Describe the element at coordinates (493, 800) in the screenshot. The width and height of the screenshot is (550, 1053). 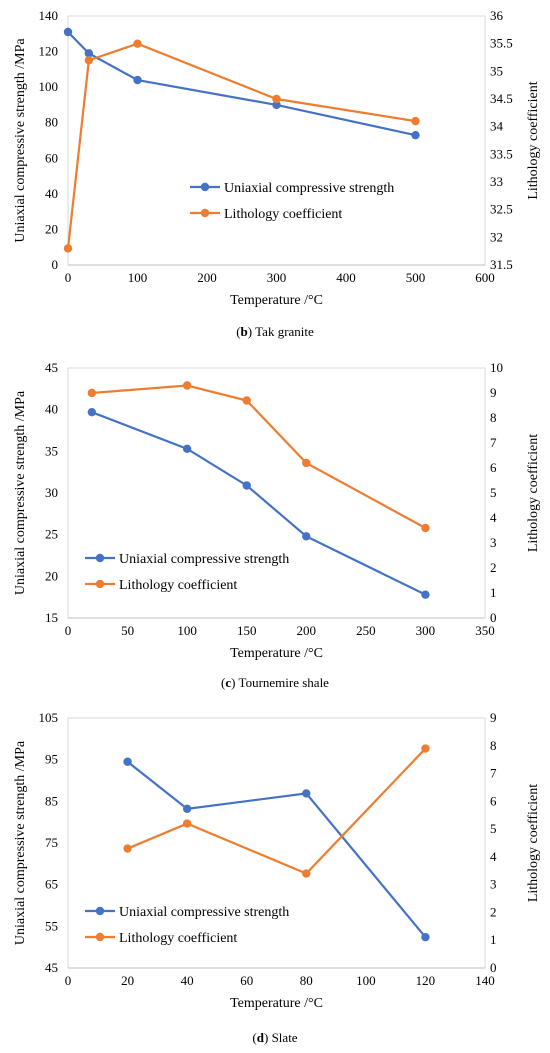
I see `y2-tick-label: 6` at that location.